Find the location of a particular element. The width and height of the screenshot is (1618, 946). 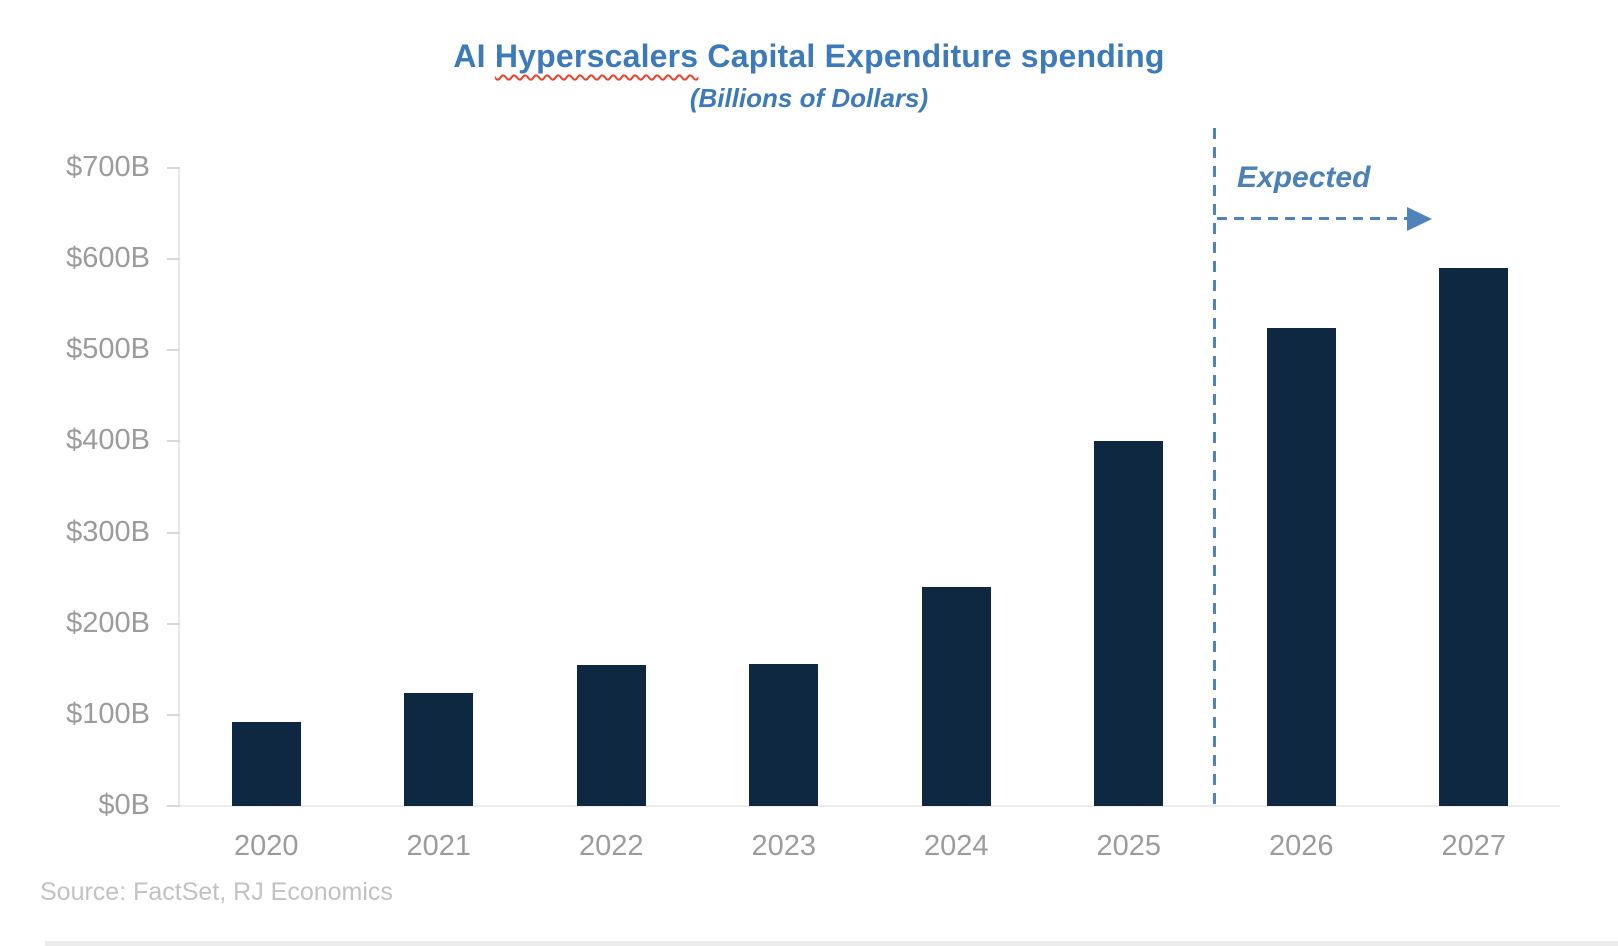

x-axis-label: 2026 is located at coordinates (1301, 846).